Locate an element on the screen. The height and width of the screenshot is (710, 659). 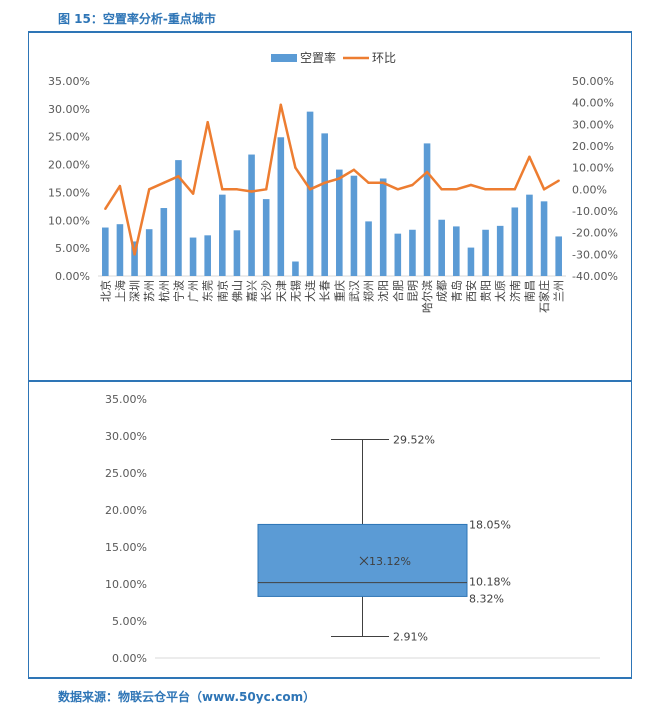
category-label: 合肥 is located at coordinates (398, 291).